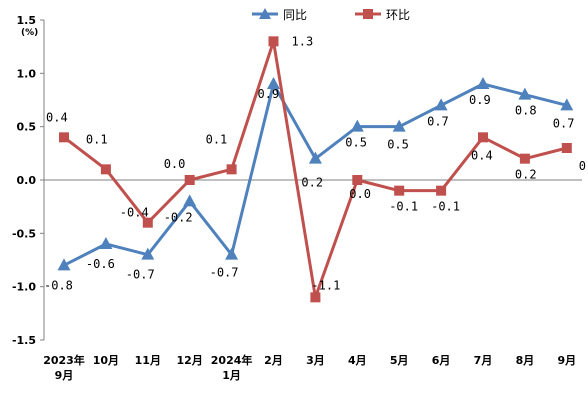 This screenshot has height=407, width=588. I want to click on x-tick-label: 10月, so click(106, 360).